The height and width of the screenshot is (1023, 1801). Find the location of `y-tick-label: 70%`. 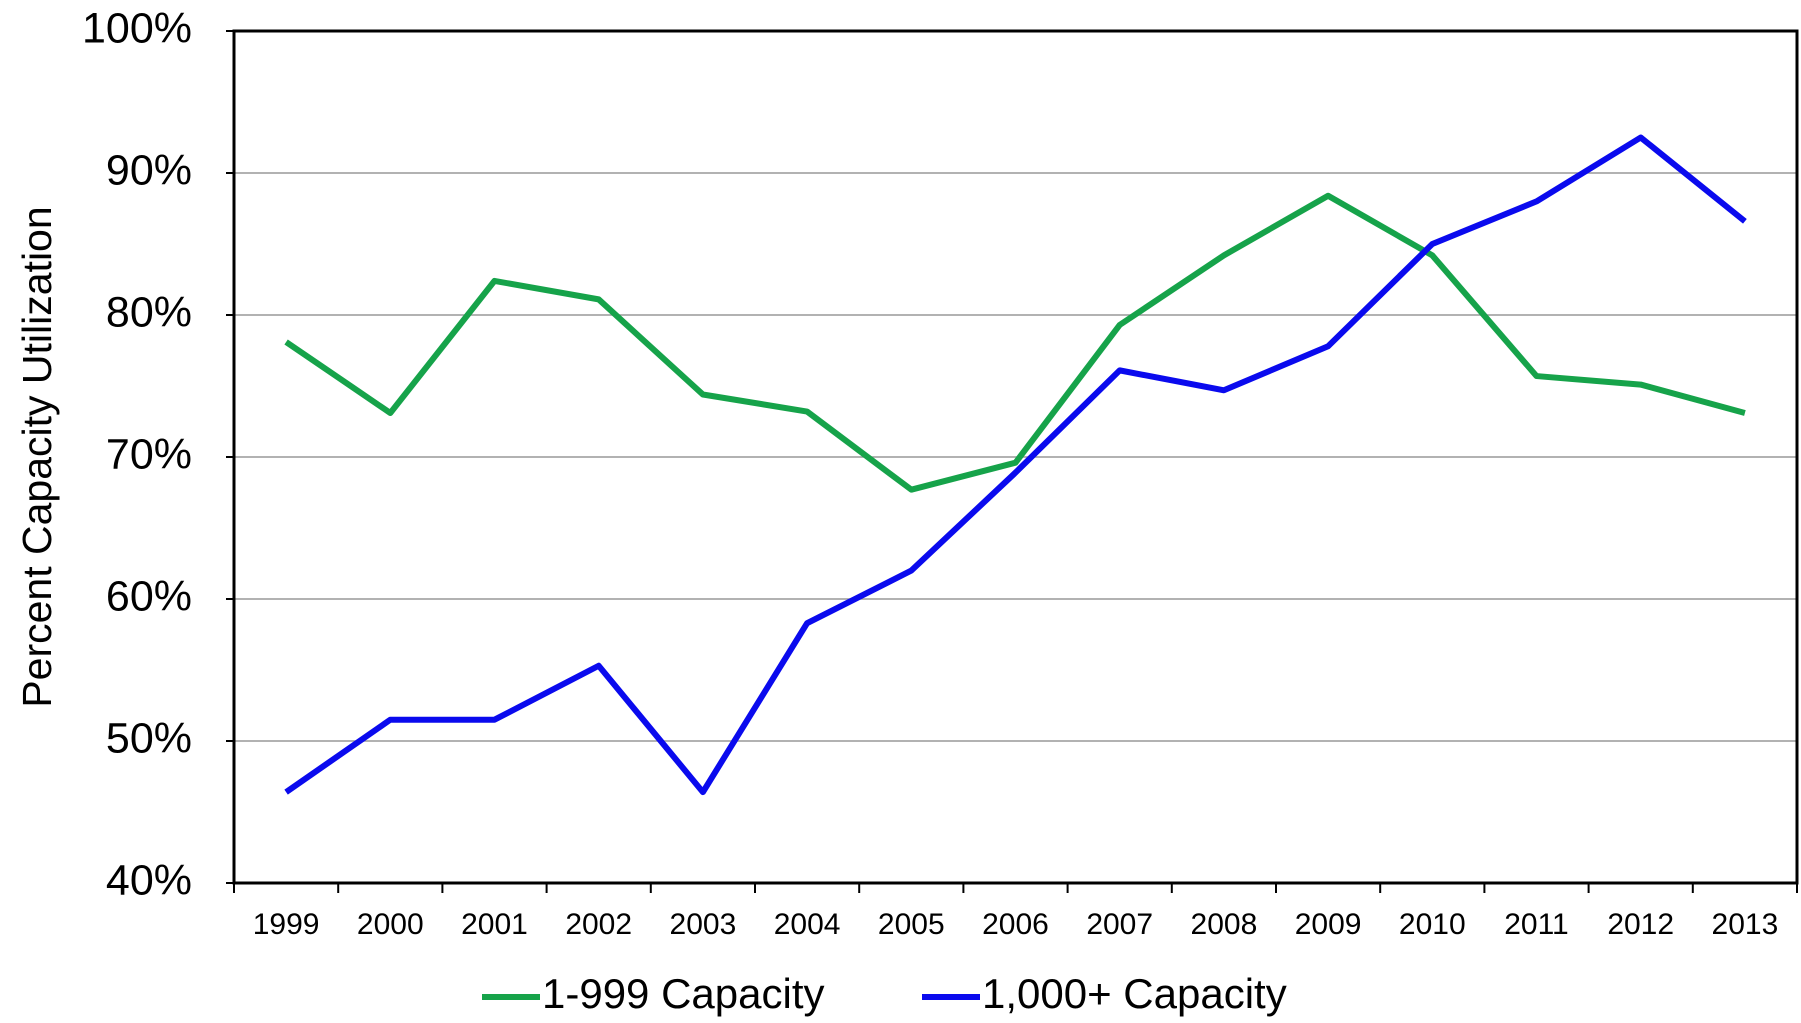

y-tick-label: 70% is located at coordinates (149, 454).